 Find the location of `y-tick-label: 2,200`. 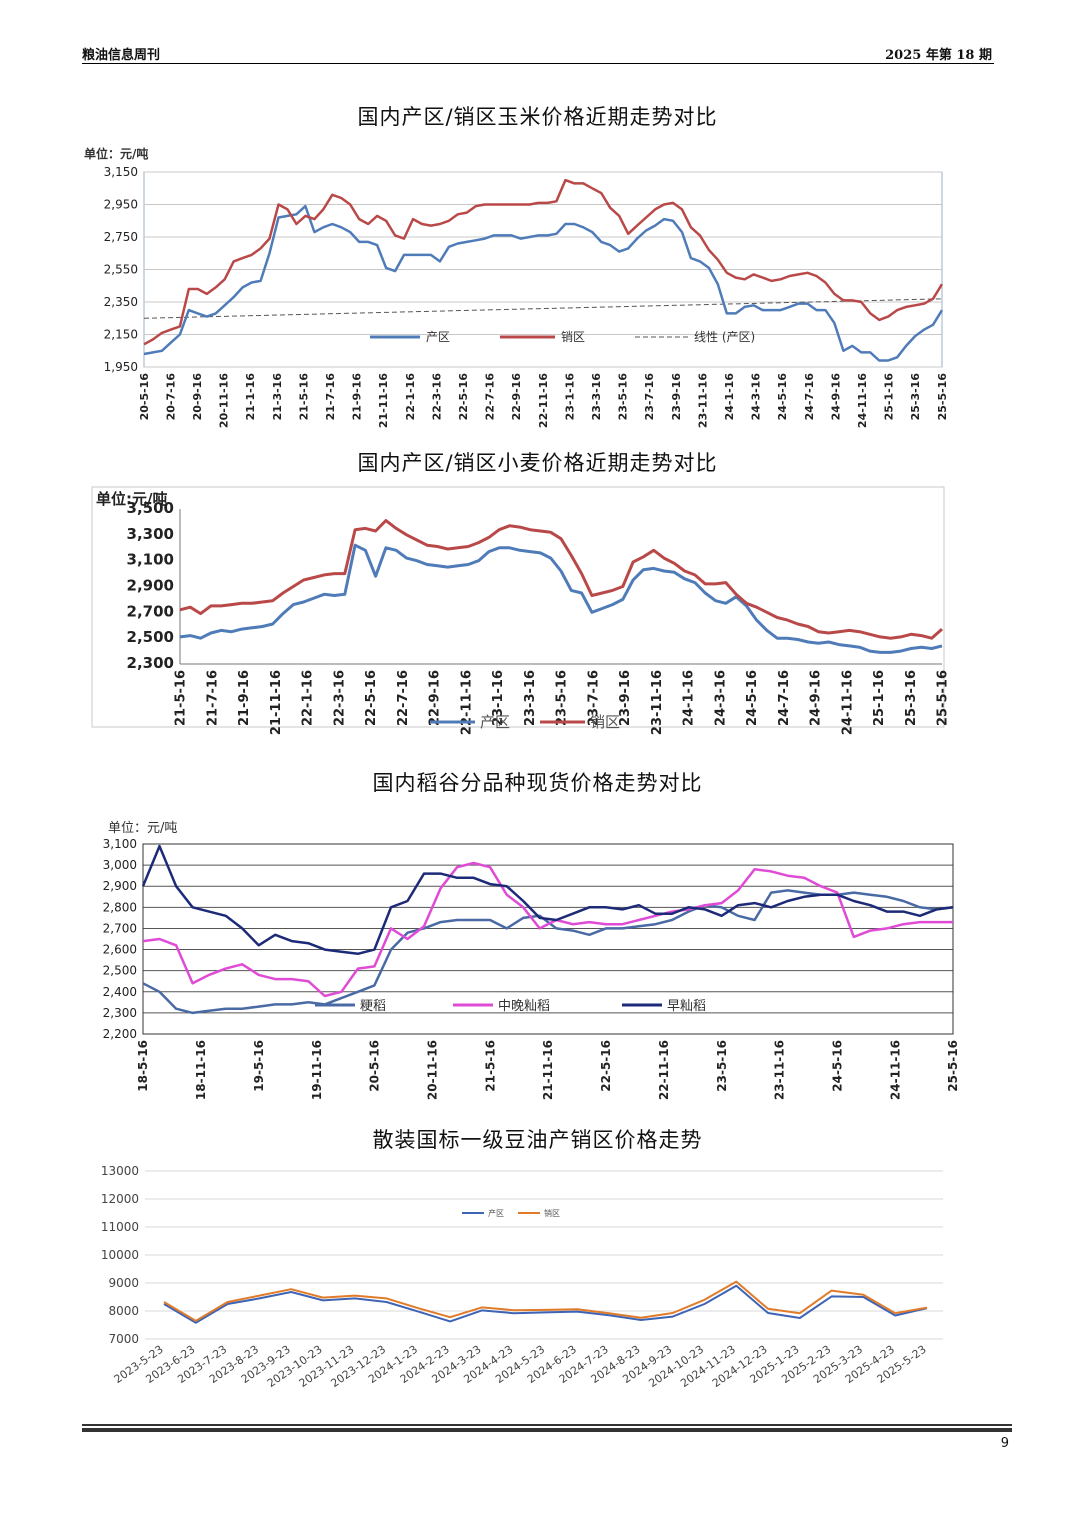

y-tick-label: 2,200 is located at coordinates (120, 1034).